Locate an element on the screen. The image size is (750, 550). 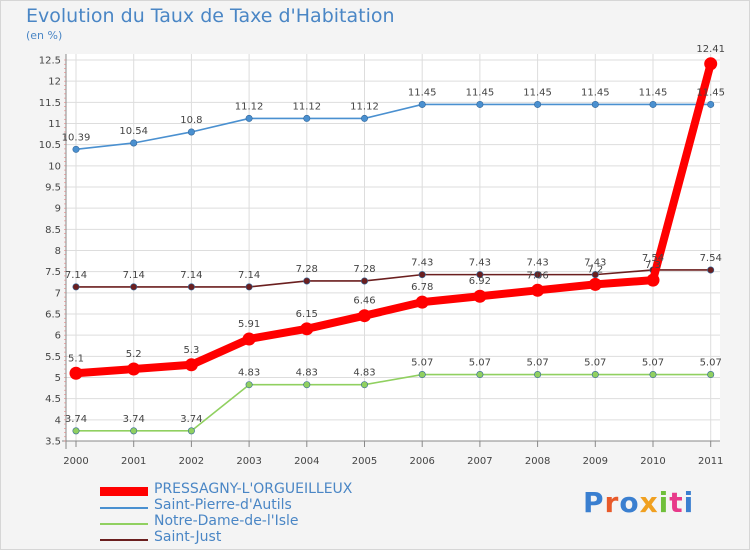
y-tick-label: 9 is located at coordinates (58, 209).